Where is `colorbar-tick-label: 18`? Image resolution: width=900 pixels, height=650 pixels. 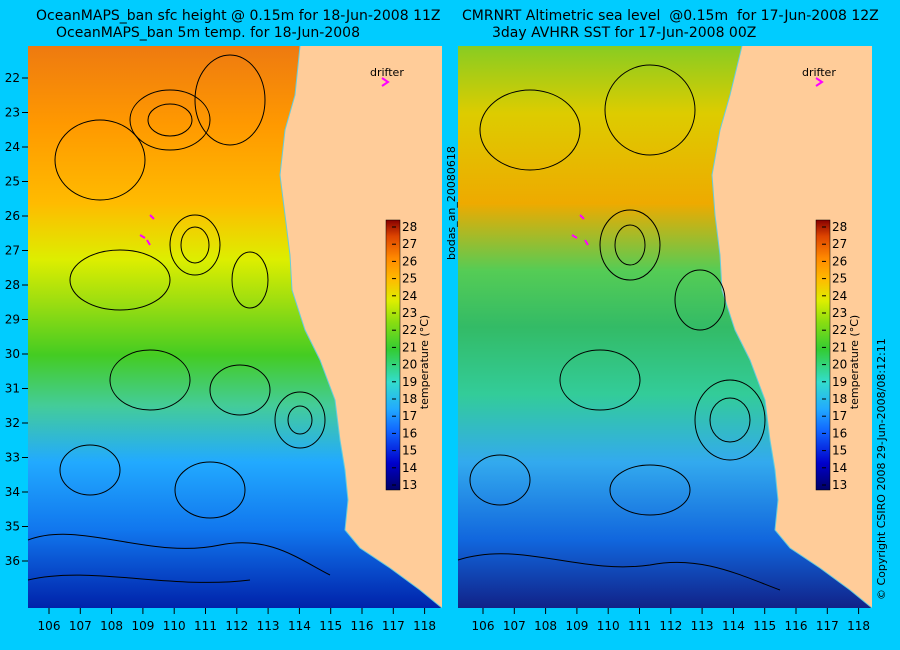 colorbar-tick-label: 18 is located at coordinates (839, 399).